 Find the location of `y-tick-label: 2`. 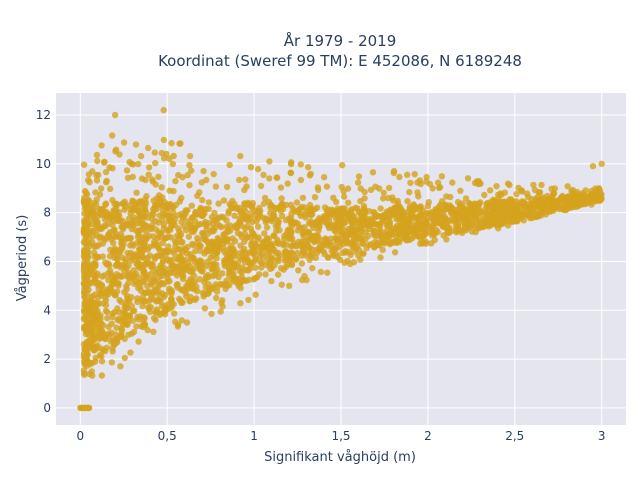

y-tick-label: 2 is located at coordinates (47, 359).